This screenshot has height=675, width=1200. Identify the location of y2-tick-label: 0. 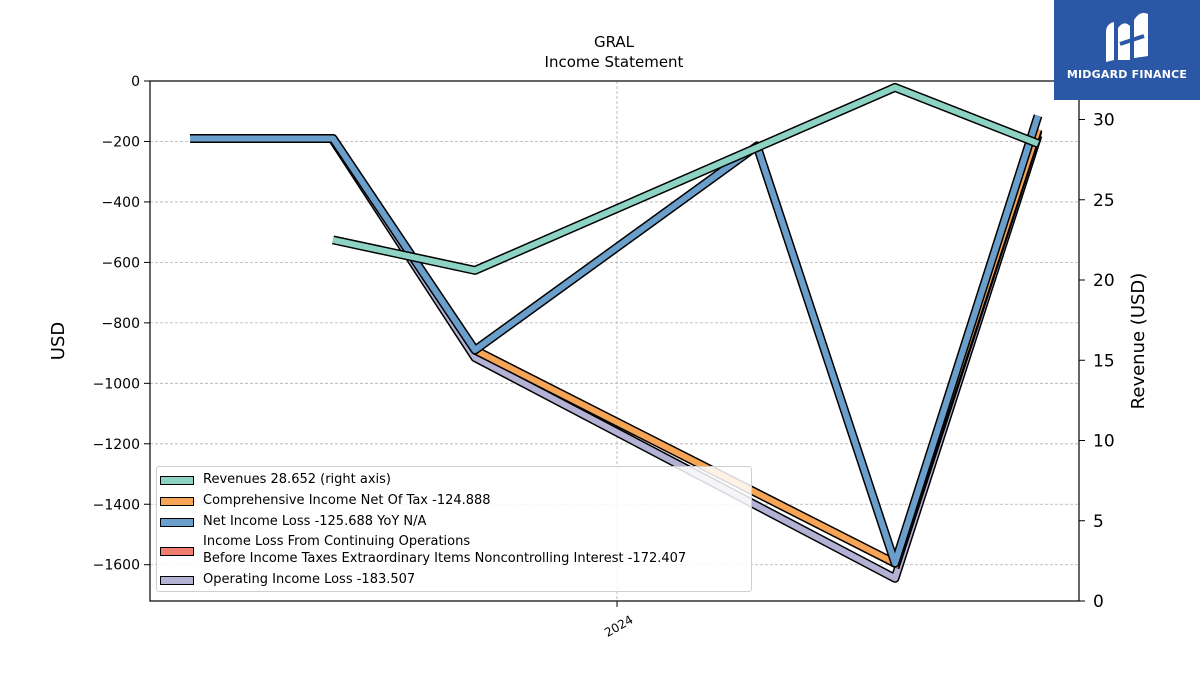
(1098, 602).